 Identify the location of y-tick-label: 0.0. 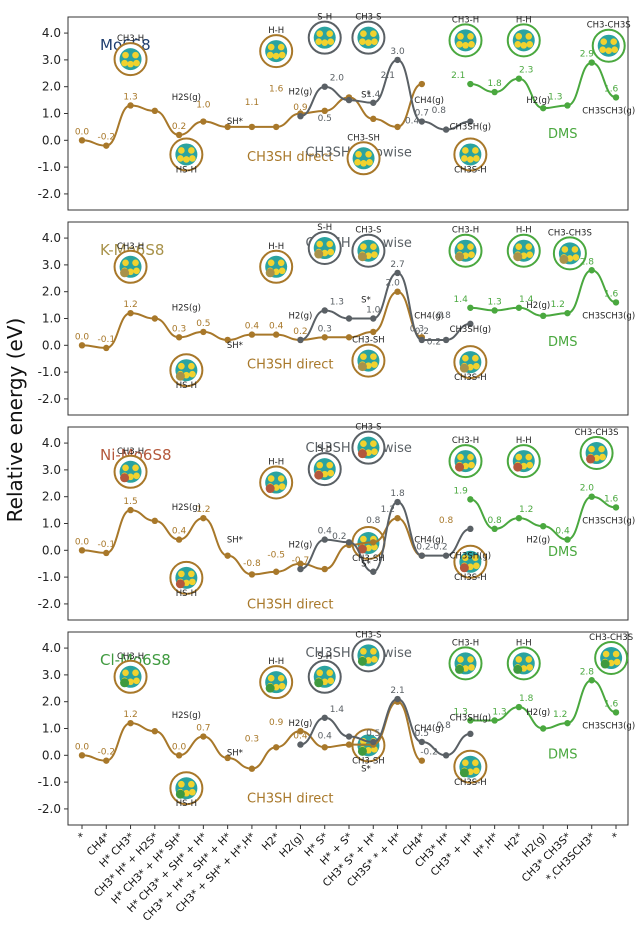
(51, 550).